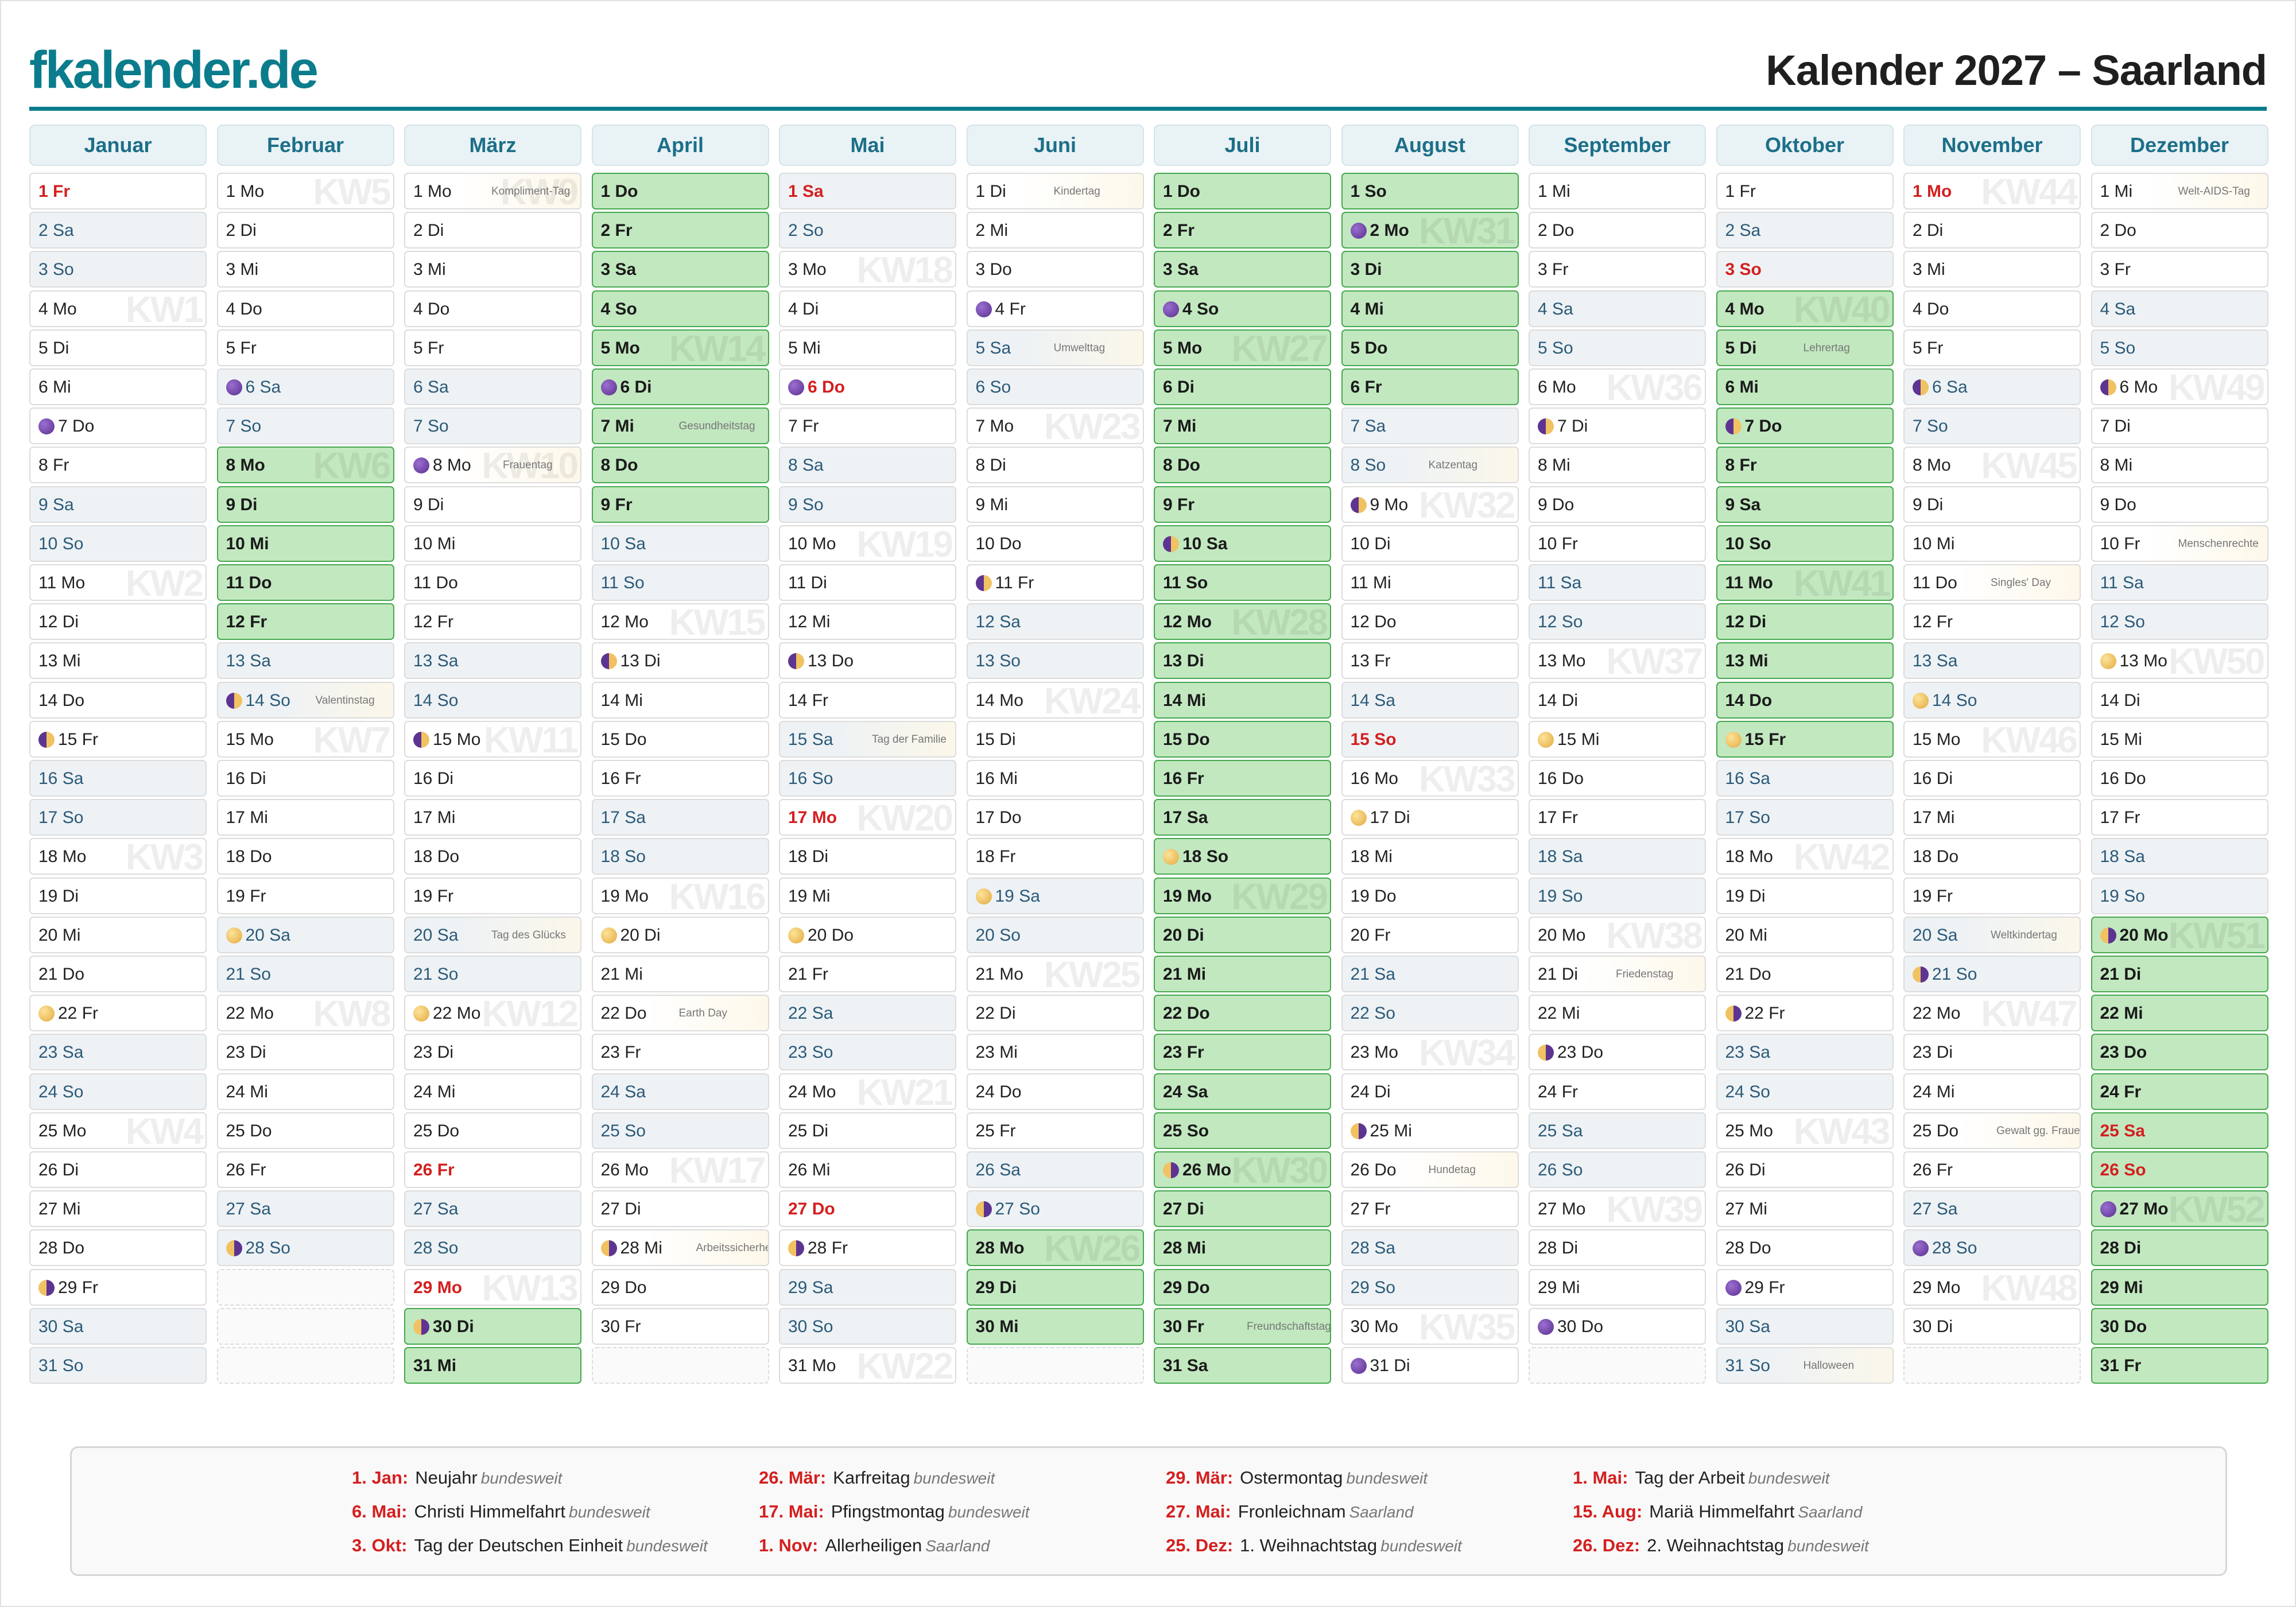 The width and height of the screenshot is (2296, 1607). What do you see at coordinates (1055, 1091) in the screenshot?
I see `day-cell: 24 Do` at bounding box center [1055, 1091].